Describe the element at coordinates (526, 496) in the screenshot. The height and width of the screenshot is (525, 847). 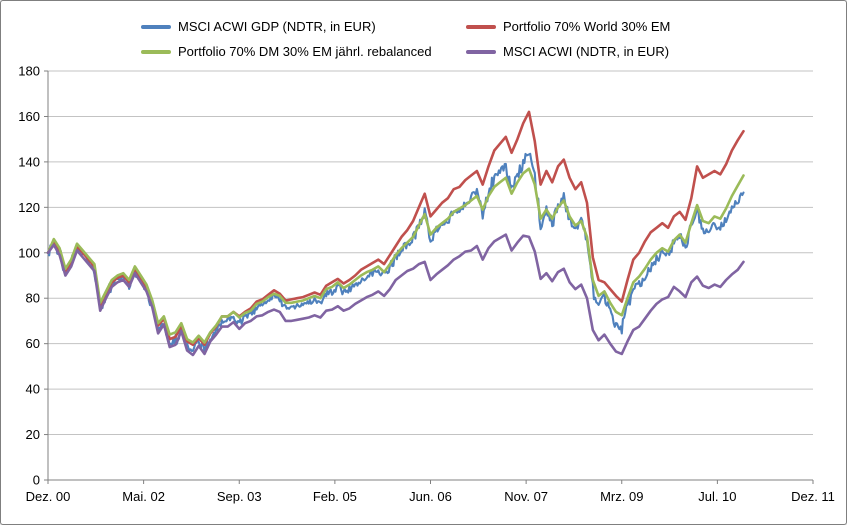
I see `x-tick-label-5: Nov. 07` at that location.